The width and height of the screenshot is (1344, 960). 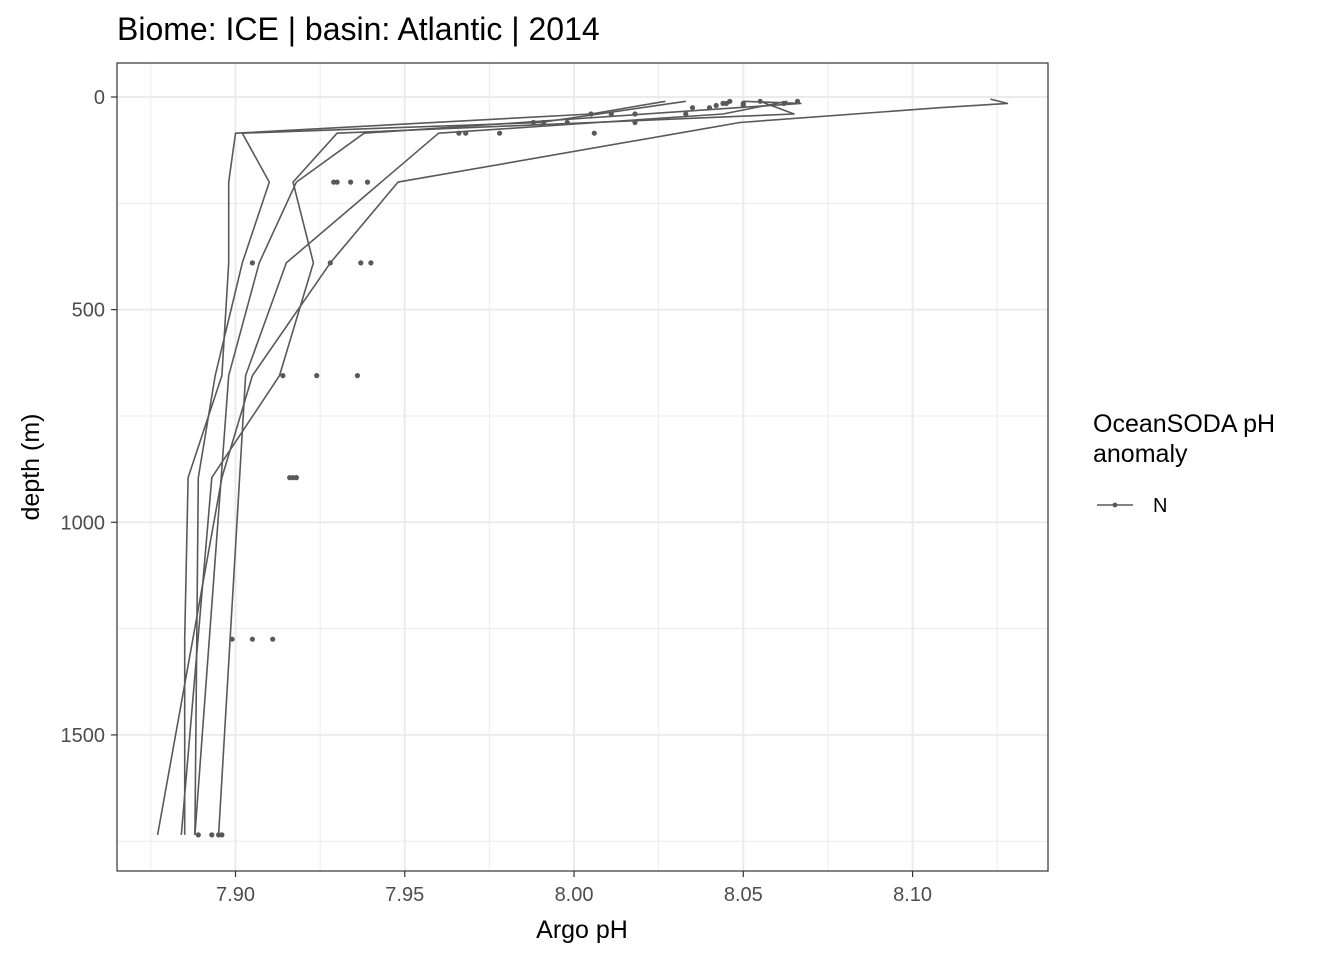 I want to click on y-axis: 0 500 1000 1500, so click(x=89, y=417).